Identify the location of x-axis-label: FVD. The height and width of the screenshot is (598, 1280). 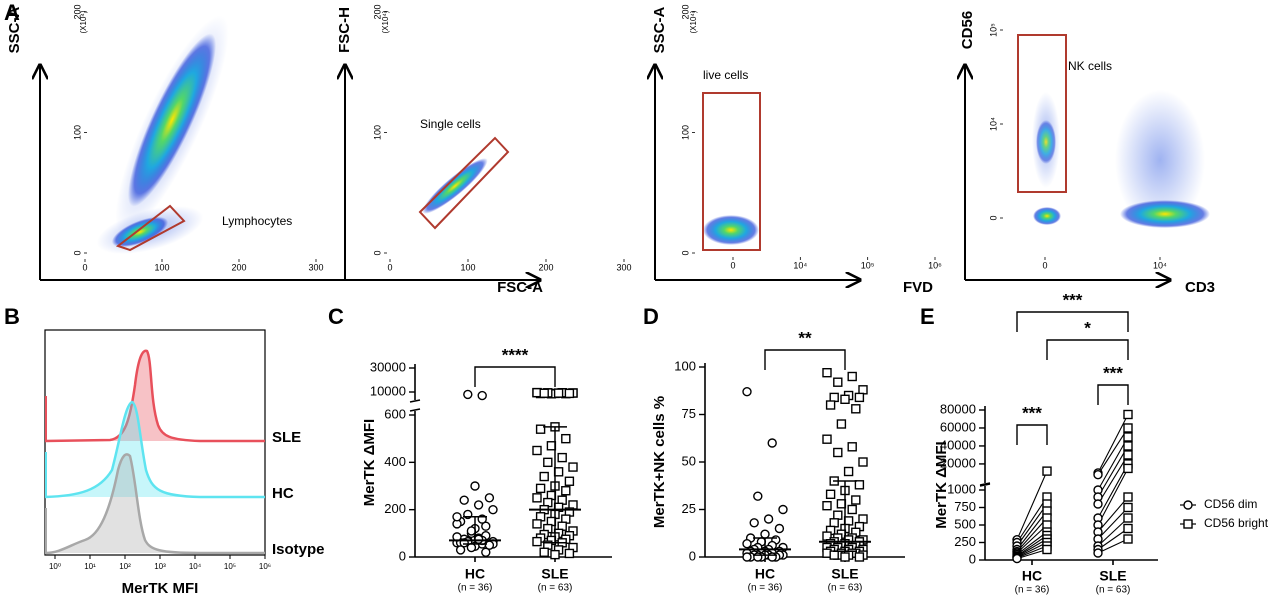
(918, 287).